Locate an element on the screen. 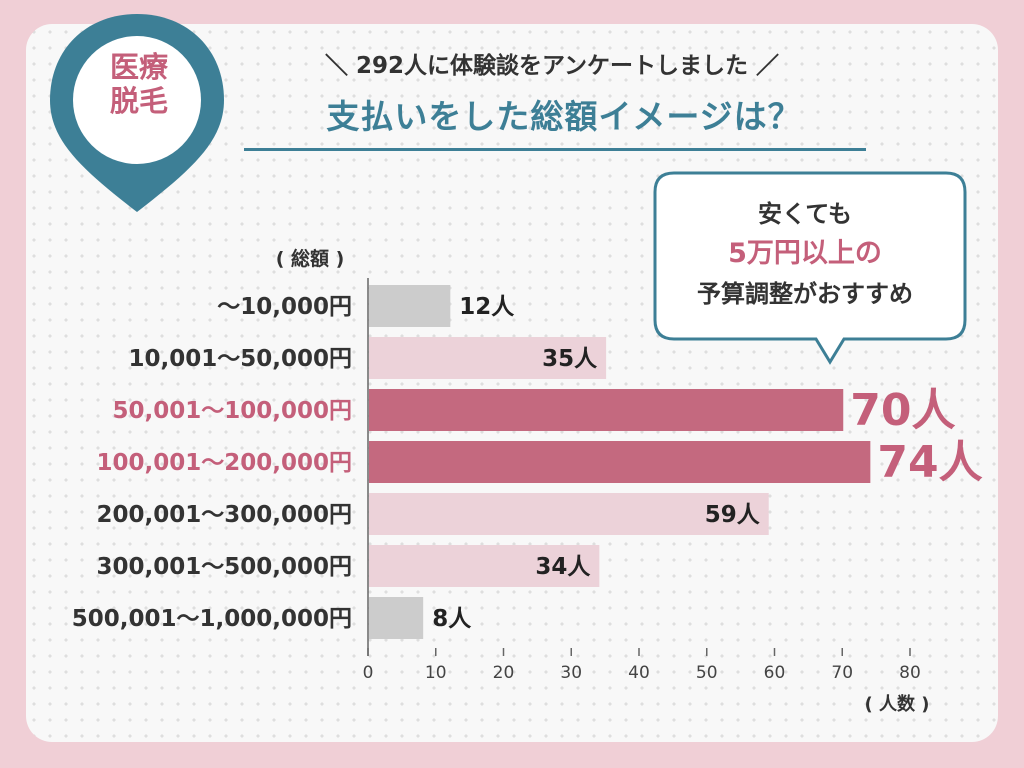 The width and height of the screenshot is (1024, 768). callout-line2: 5万円以上の is located at coordinates (805, 253).